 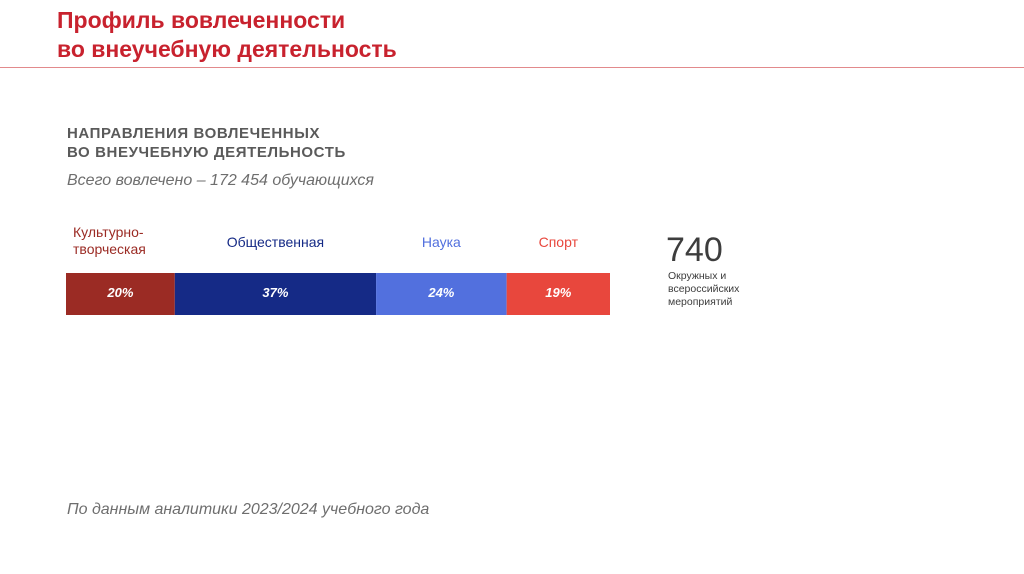 I want to click on events-caption: Окружных и всероссийских мероприятий, so click(x=723, y=289).